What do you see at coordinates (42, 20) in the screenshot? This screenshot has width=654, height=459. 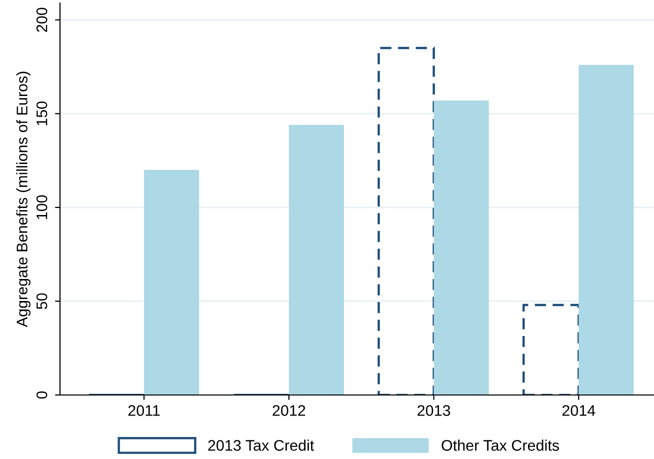 I see `y-tick-label: 200` at bounding box center [42, 20].